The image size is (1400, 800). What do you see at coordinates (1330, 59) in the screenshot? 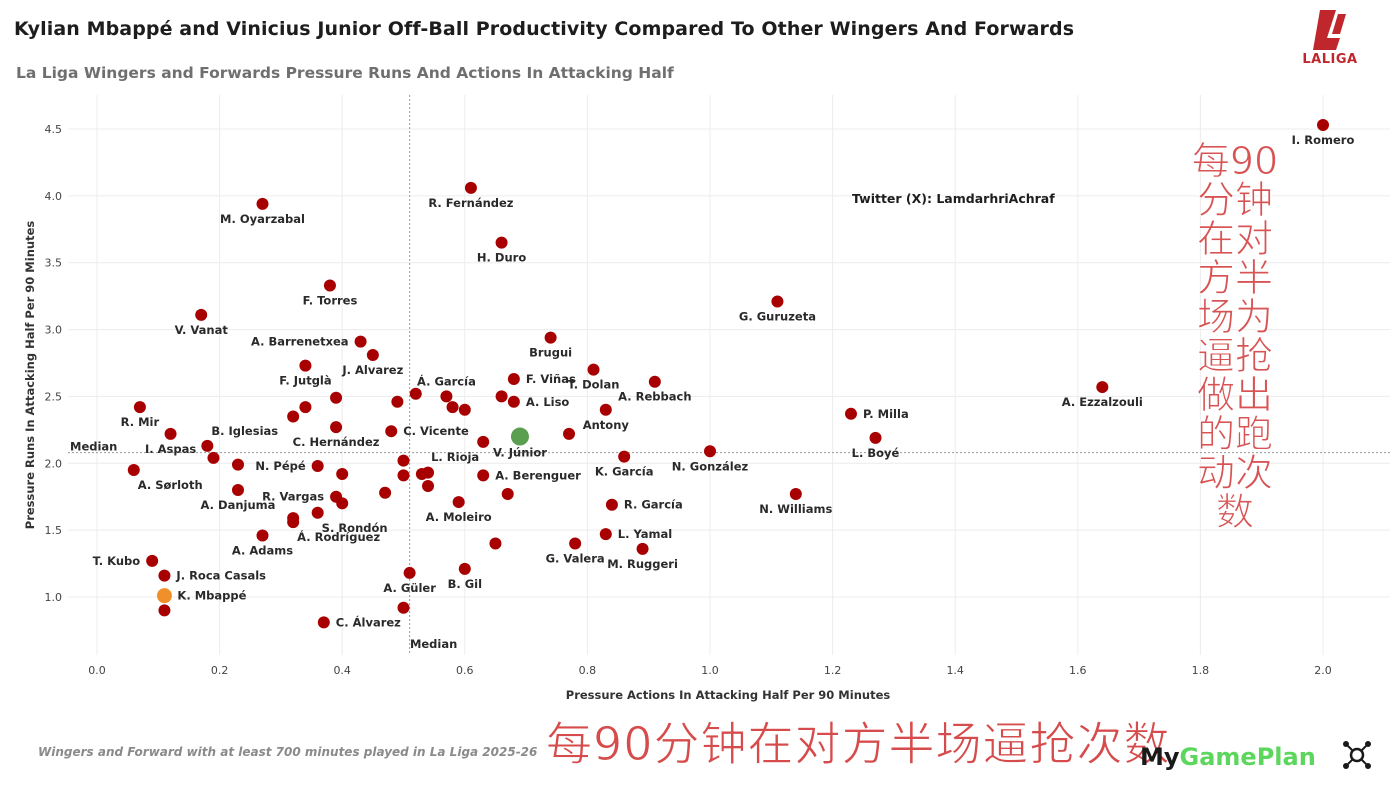
I see `laliga-logo-text: LALIGA` at bounding box center [1330, 59].